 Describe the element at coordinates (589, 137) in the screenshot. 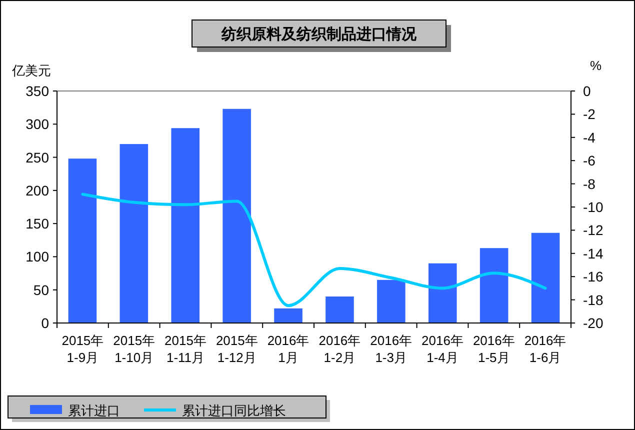

I see `y2-tick-label: -4` at that location.